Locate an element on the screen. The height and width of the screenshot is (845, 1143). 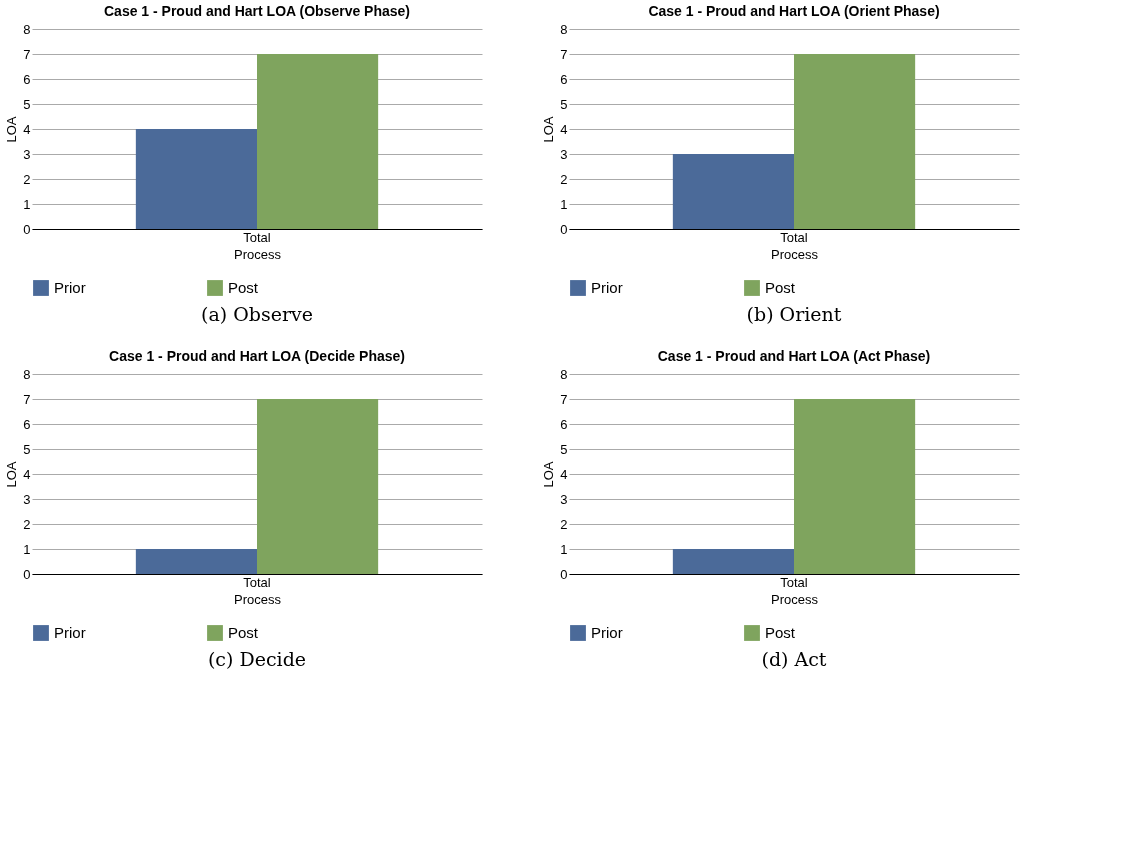
text: (c) Decide is located at coordinates (257, 659).